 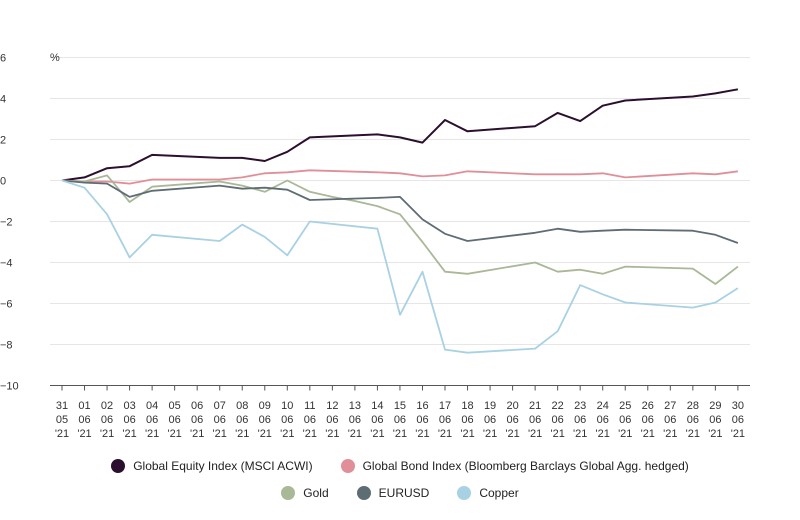 What do you see at coordinates (265, 406) in the screenshot?
I see `x-tick-label: 09` at bounding box center [265, 406].